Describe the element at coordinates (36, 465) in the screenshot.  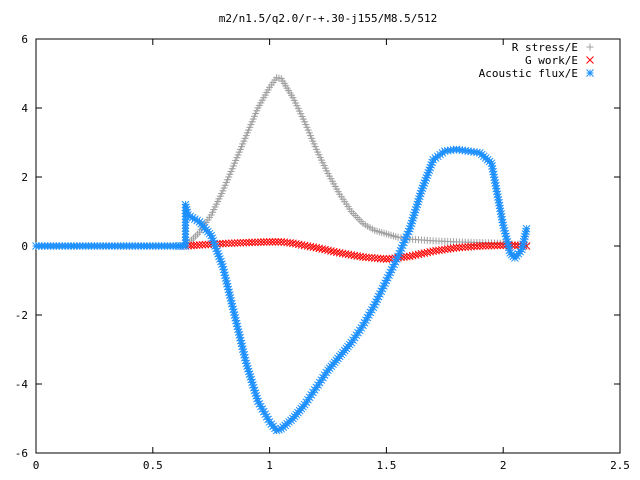
I see `x-tick-label: 0` at that location.